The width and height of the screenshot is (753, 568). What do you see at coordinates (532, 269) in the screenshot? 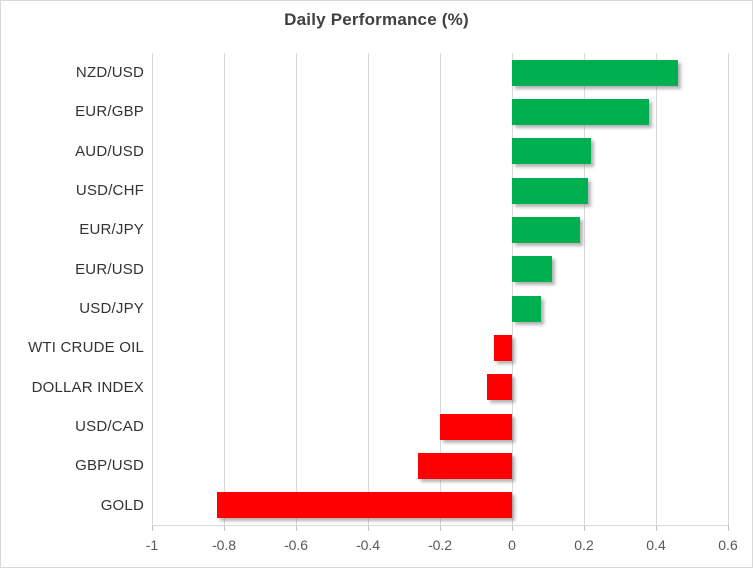
I see `bar-eur-usd` at bounding box center [532, 269].